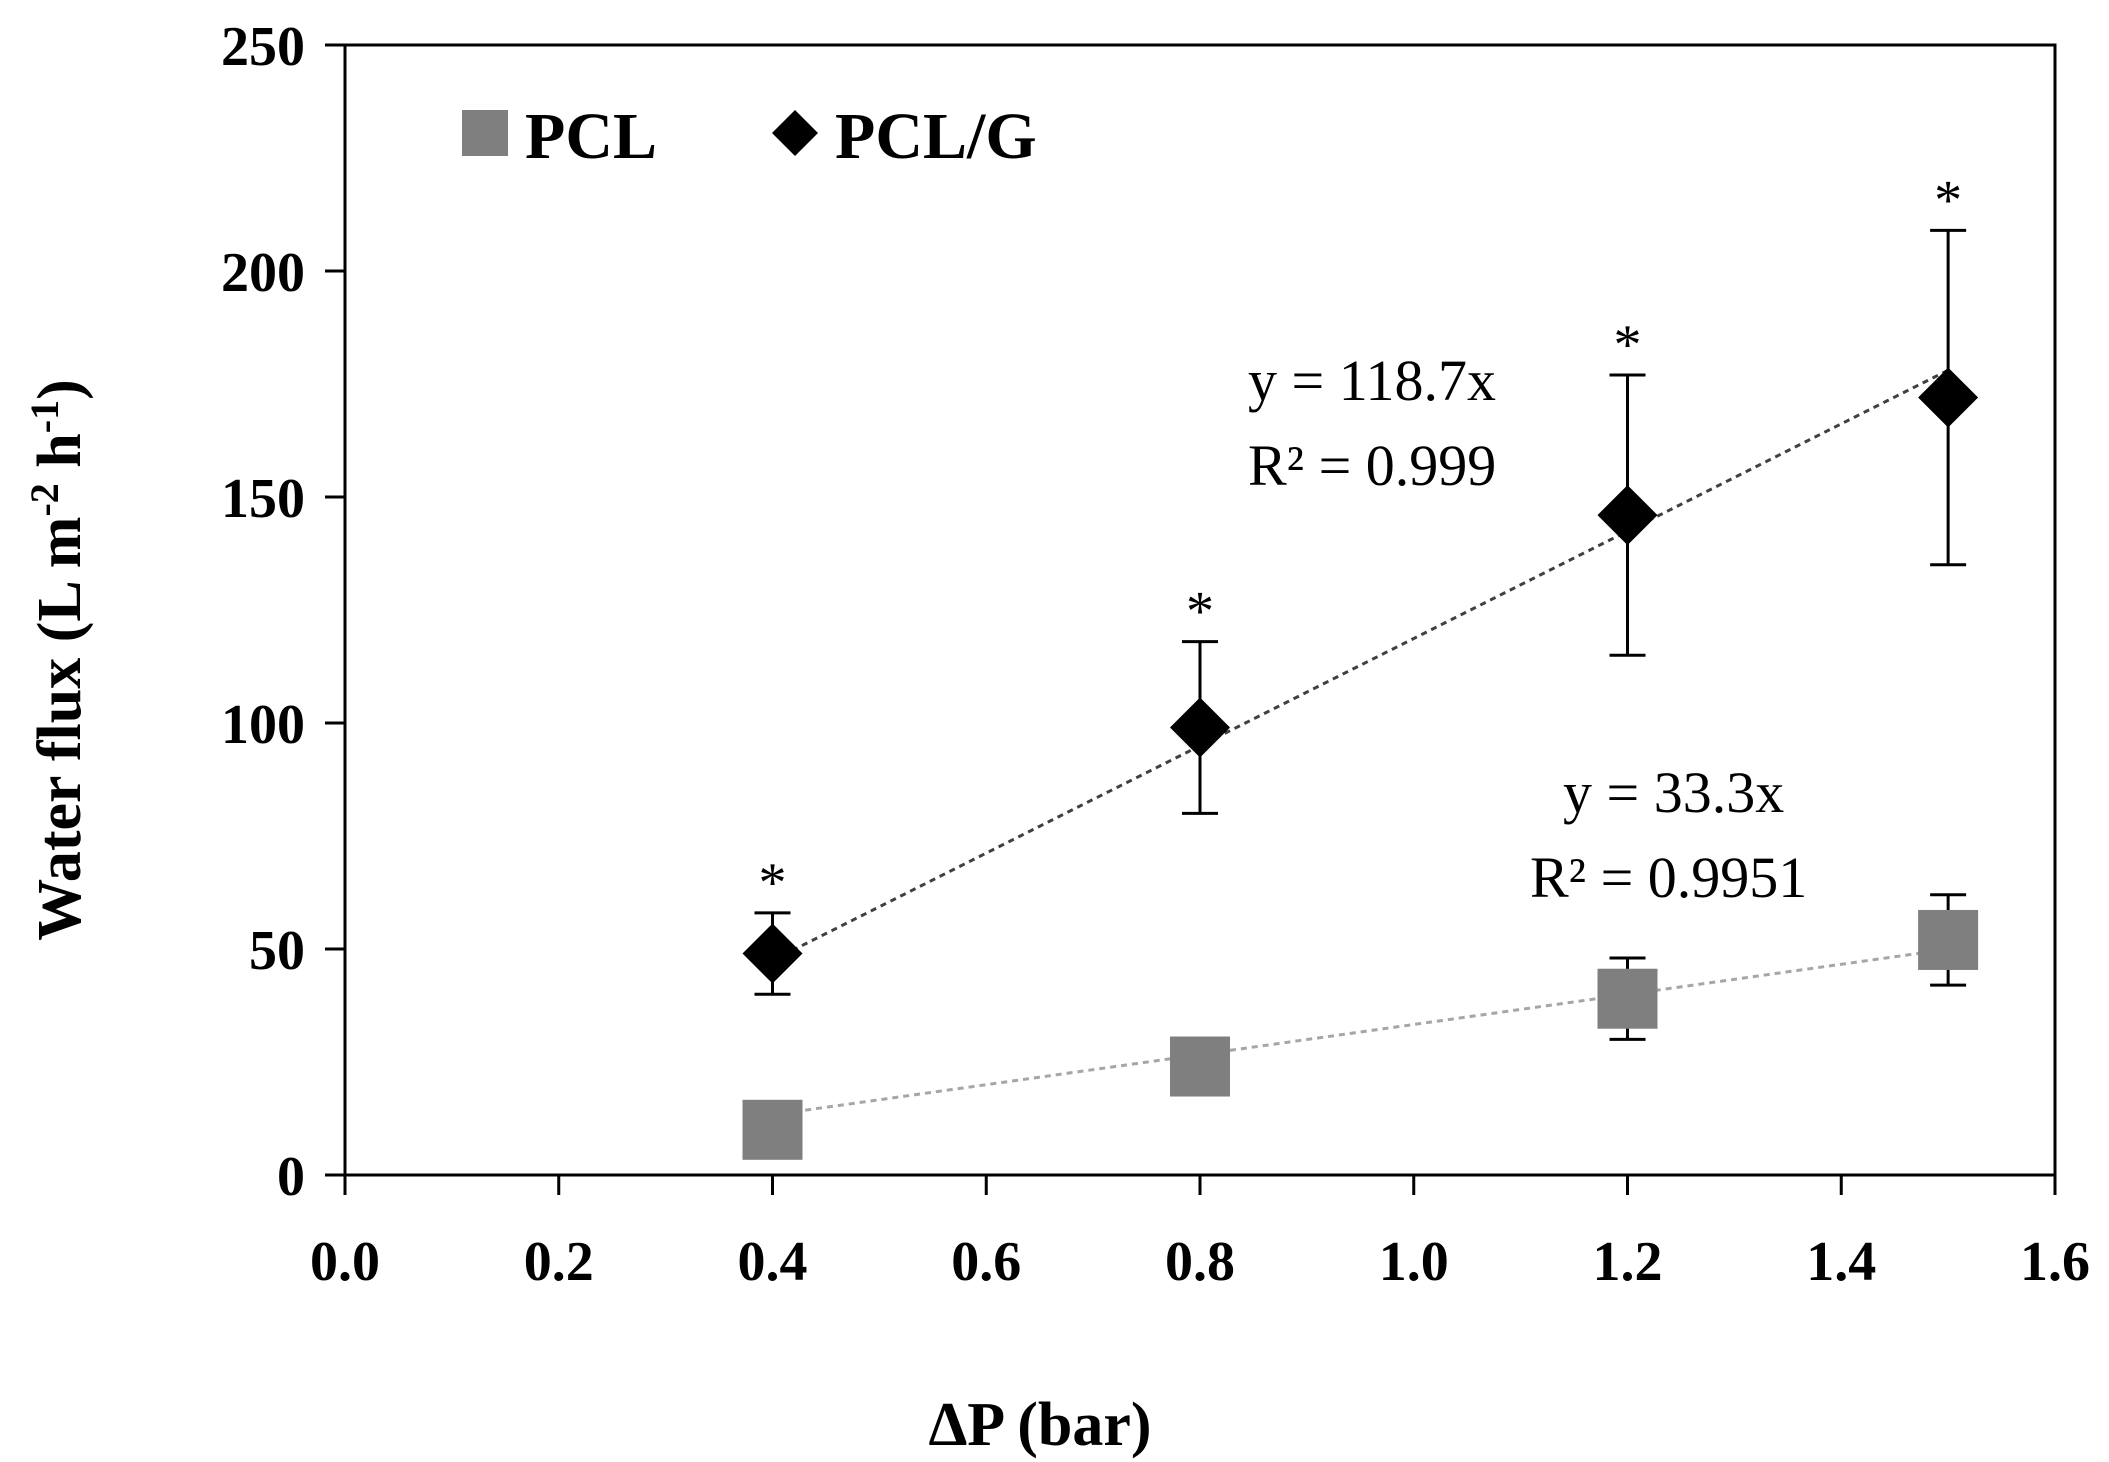 This screenshot has height=1462, width=2109. Describe the element at coordinates (936, 136) in the screenshot. I see `legend-pclg-label: PCL/G` at that location.